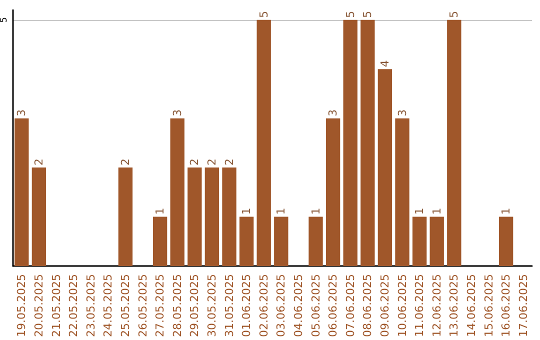  What do you see at coordinates (56, 306) in the screenshot?
I see `x-tick-label: 21.05.2025` at bounding box center [56, 306].